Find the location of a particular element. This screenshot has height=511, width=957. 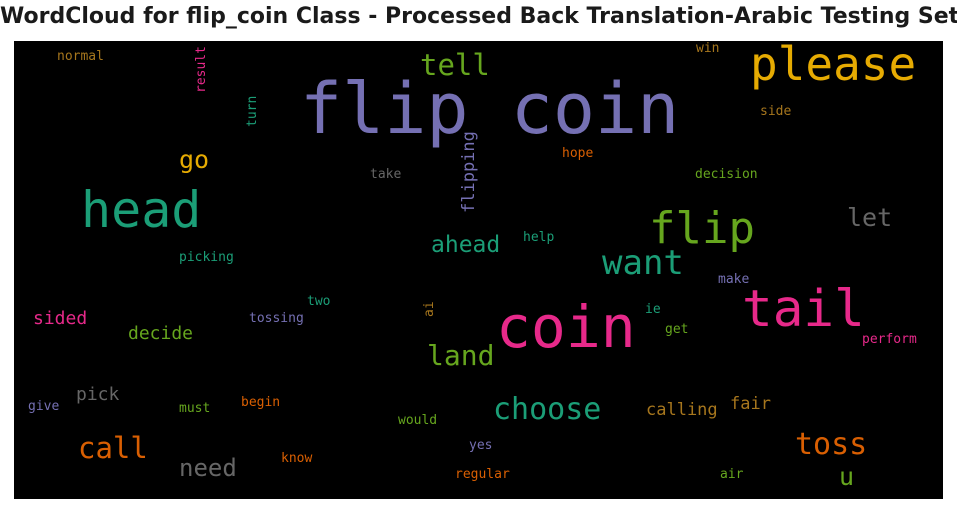

word-tail: tail is located at coordinates (803, 309).